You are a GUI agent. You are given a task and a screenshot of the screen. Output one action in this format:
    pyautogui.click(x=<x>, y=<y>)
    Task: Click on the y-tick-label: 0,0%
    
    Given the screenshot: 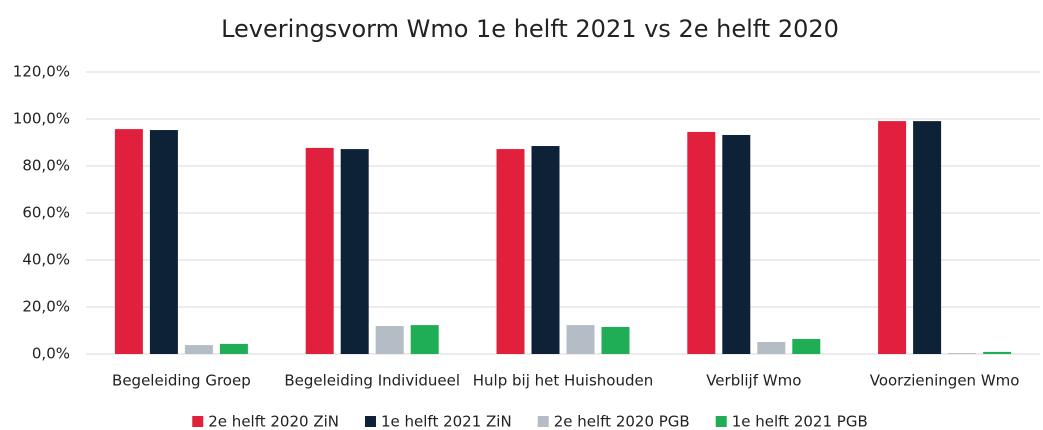 What is the action you would take?
    pyautogui.click(x=51, y=354)
    